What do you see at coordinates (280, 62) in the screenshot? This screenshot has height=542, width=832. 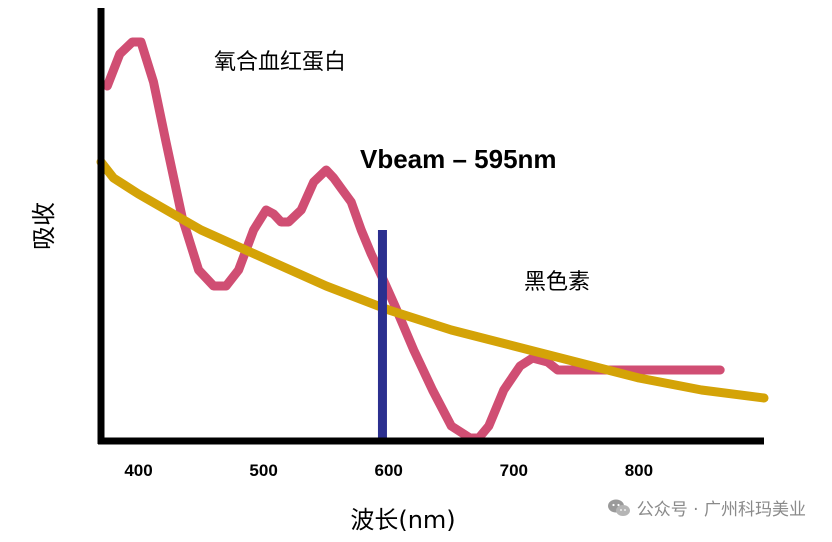 I see `annotation-oxyhemoglobin: 氧合血红蛋白` at bounding box center [280, 62].